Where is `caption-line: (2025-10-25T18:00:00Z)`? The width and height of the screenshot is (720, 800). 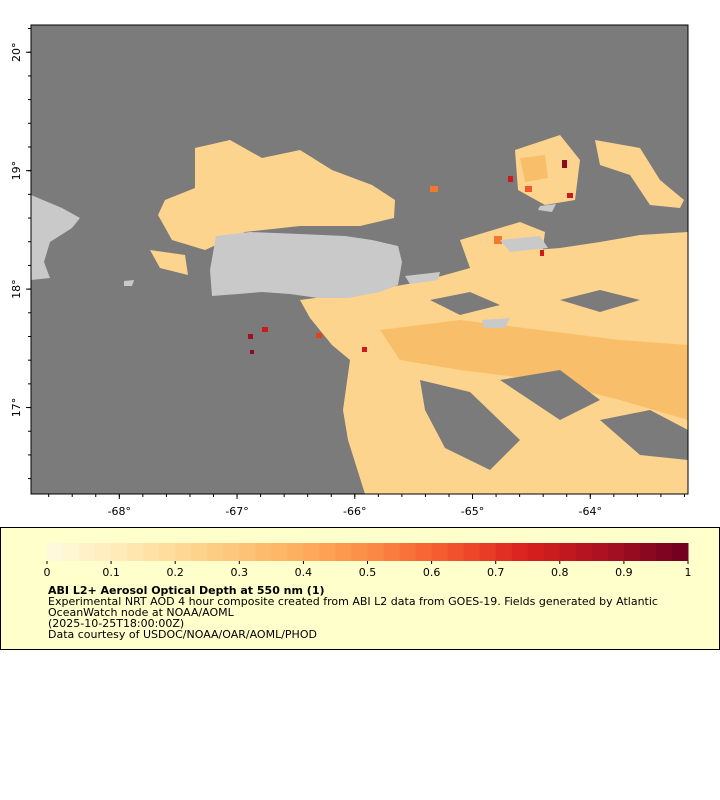
caption-line: (2025-10-25T18:00:00Z) is located at coordinates (116, 623).